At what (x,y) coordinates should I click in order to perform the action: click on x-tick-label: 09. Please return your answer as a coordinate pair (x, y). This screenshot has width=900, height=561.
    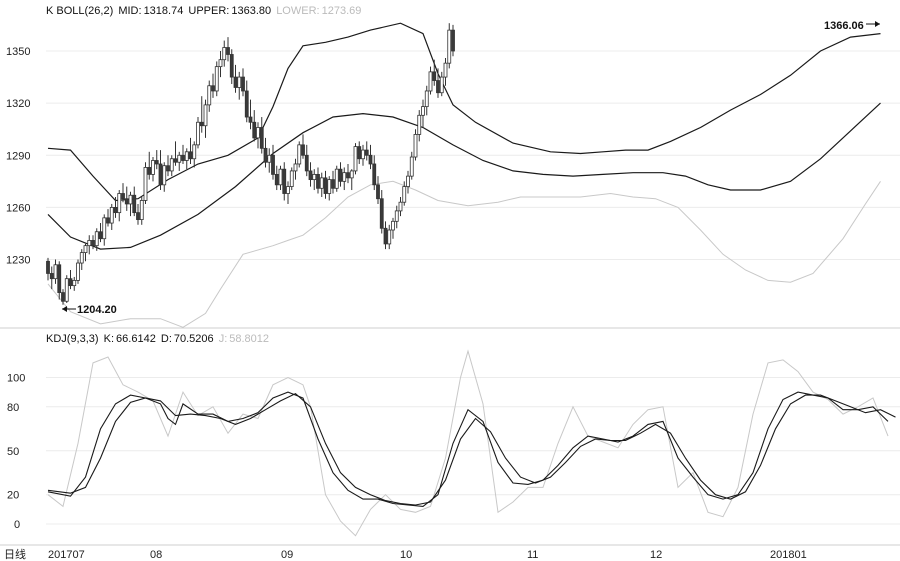
    Looking at the image, I should click on (287, 555).